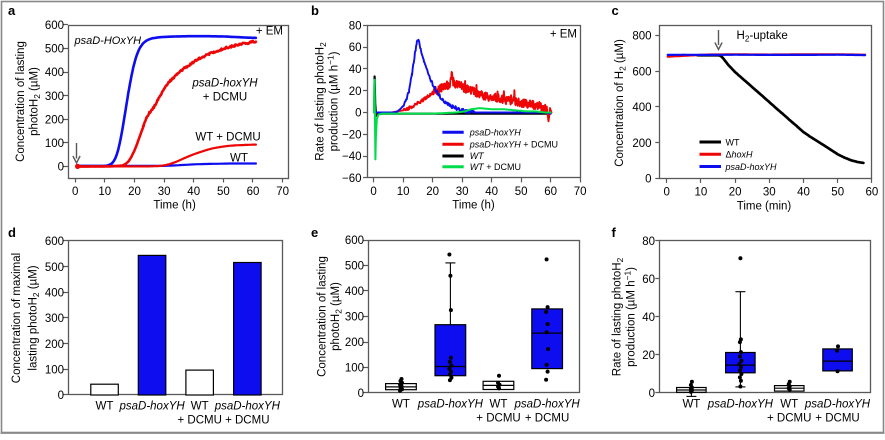 Image resolution: width=885 pixels, height=440 pixels. I want to click on svg-text: 800, so click(641, 37).